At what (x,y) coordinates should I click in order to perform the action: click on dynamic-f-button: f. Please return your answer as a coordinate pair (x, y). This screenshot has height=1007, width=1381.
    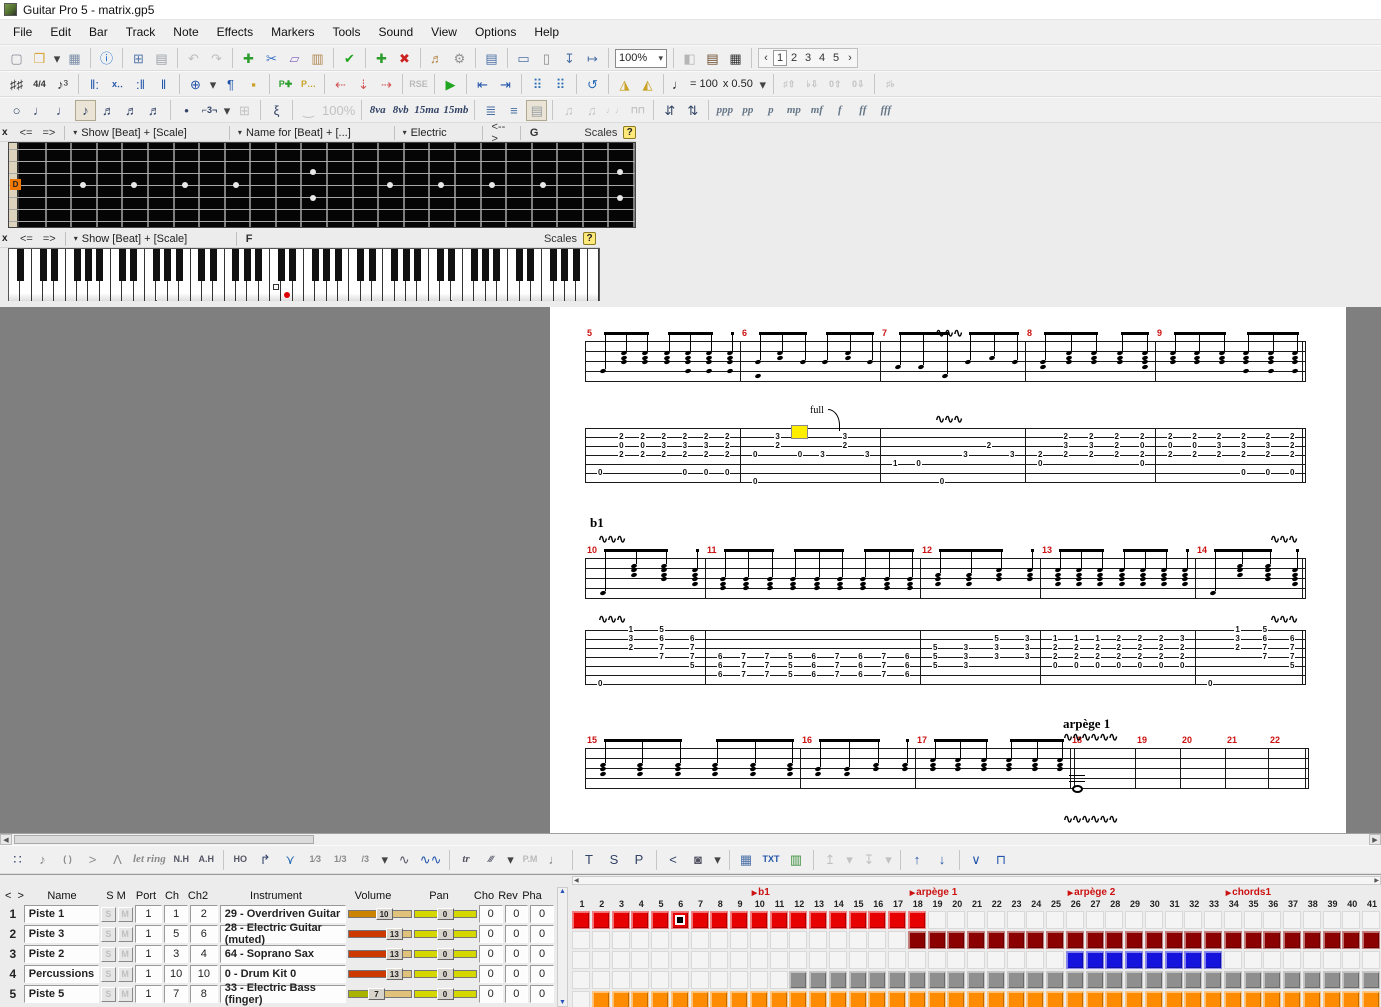
    Looking at the image, I should click on (840, 109).